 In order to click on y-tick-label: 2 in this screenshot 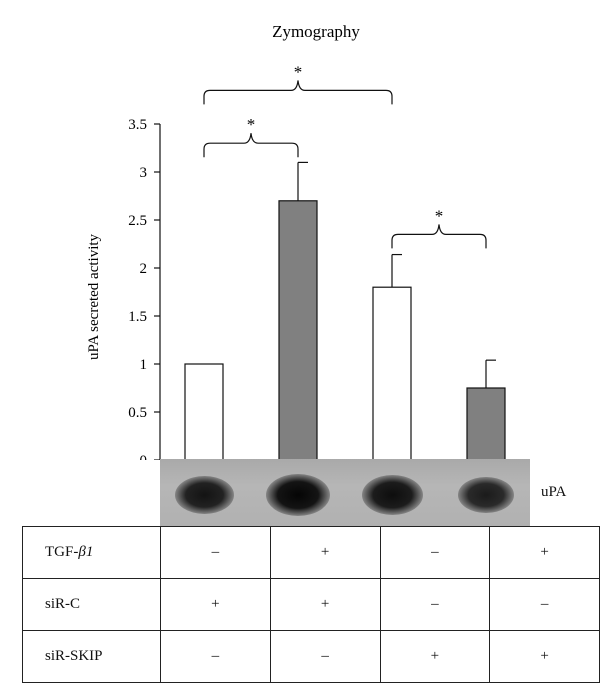, I will do `click(144, 269)`.